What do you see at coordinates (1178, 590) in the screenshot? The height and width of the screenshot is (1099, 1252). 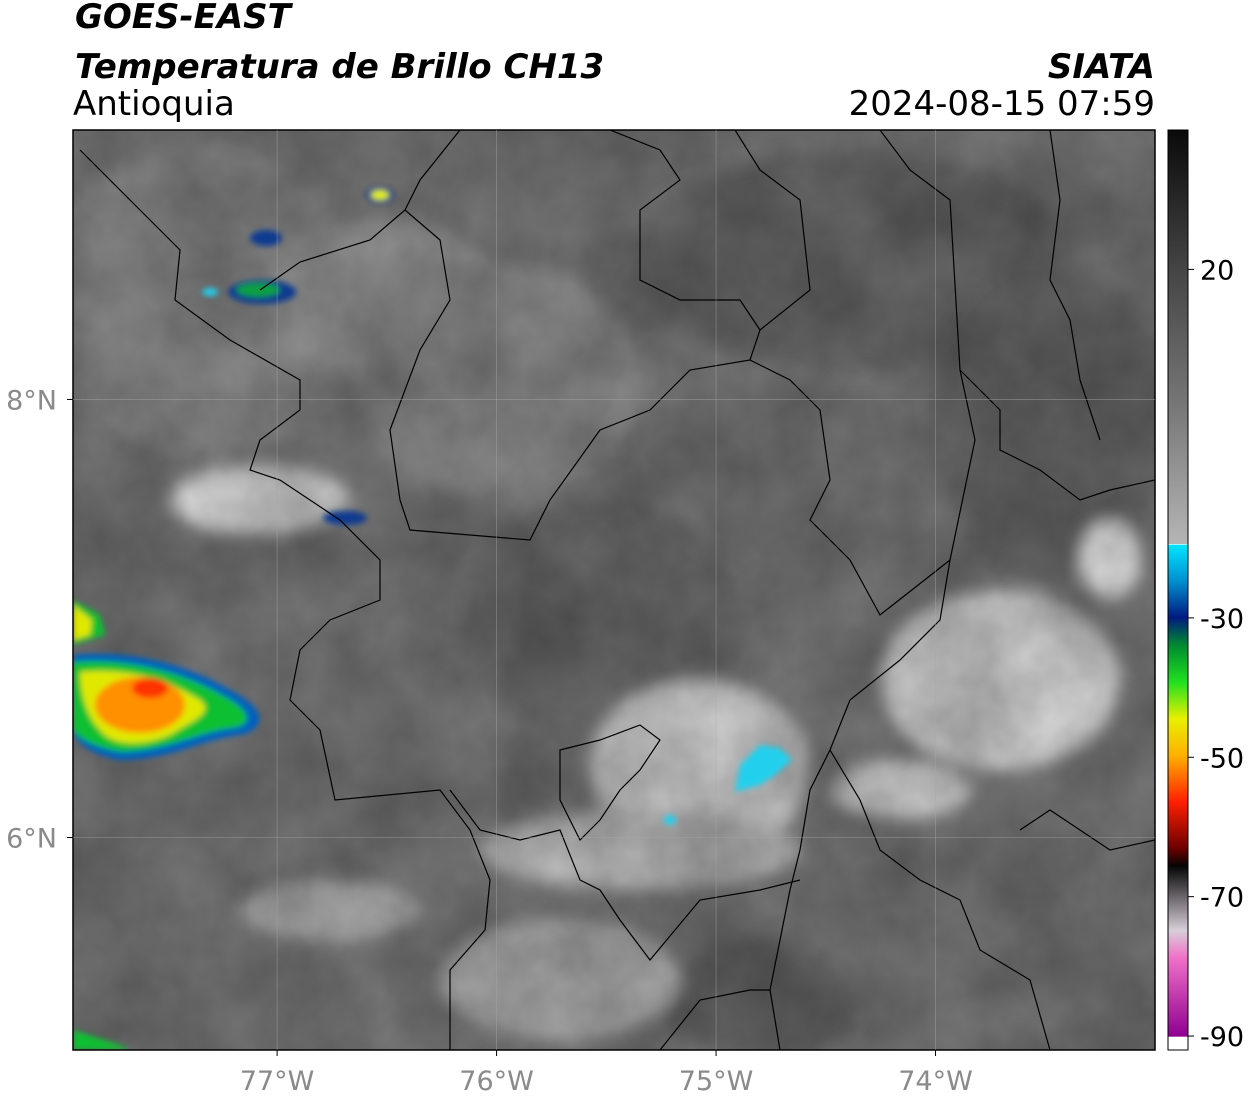 I see `colorbar` at bounding box center [1178, 590].